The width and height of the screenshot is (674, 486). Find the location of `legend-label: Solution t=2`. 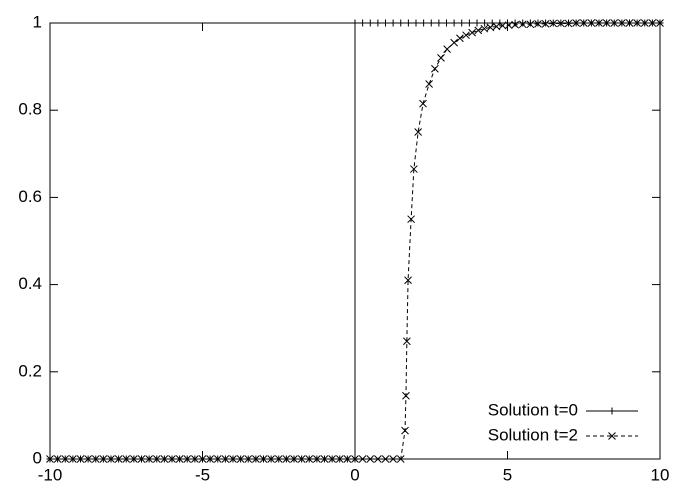

legend-label: Solution t=2 is located at coordinates (533, 434).